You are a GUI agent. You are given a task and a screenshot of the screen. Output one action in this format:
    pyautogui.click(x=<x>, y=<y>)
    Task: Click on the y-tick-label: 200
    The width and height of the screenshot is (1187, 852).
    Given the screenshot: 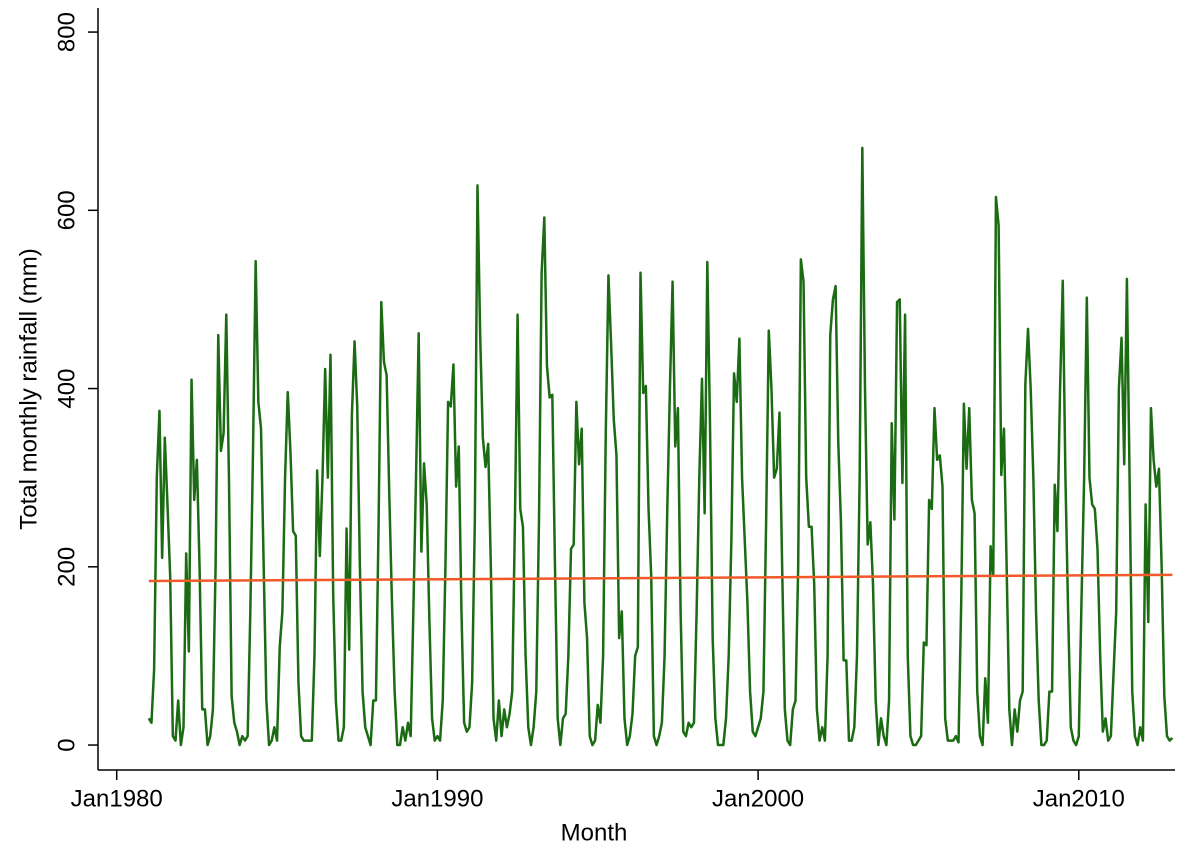 What is the action you would take?
    pyautogui.click(x=66, y=567)
    